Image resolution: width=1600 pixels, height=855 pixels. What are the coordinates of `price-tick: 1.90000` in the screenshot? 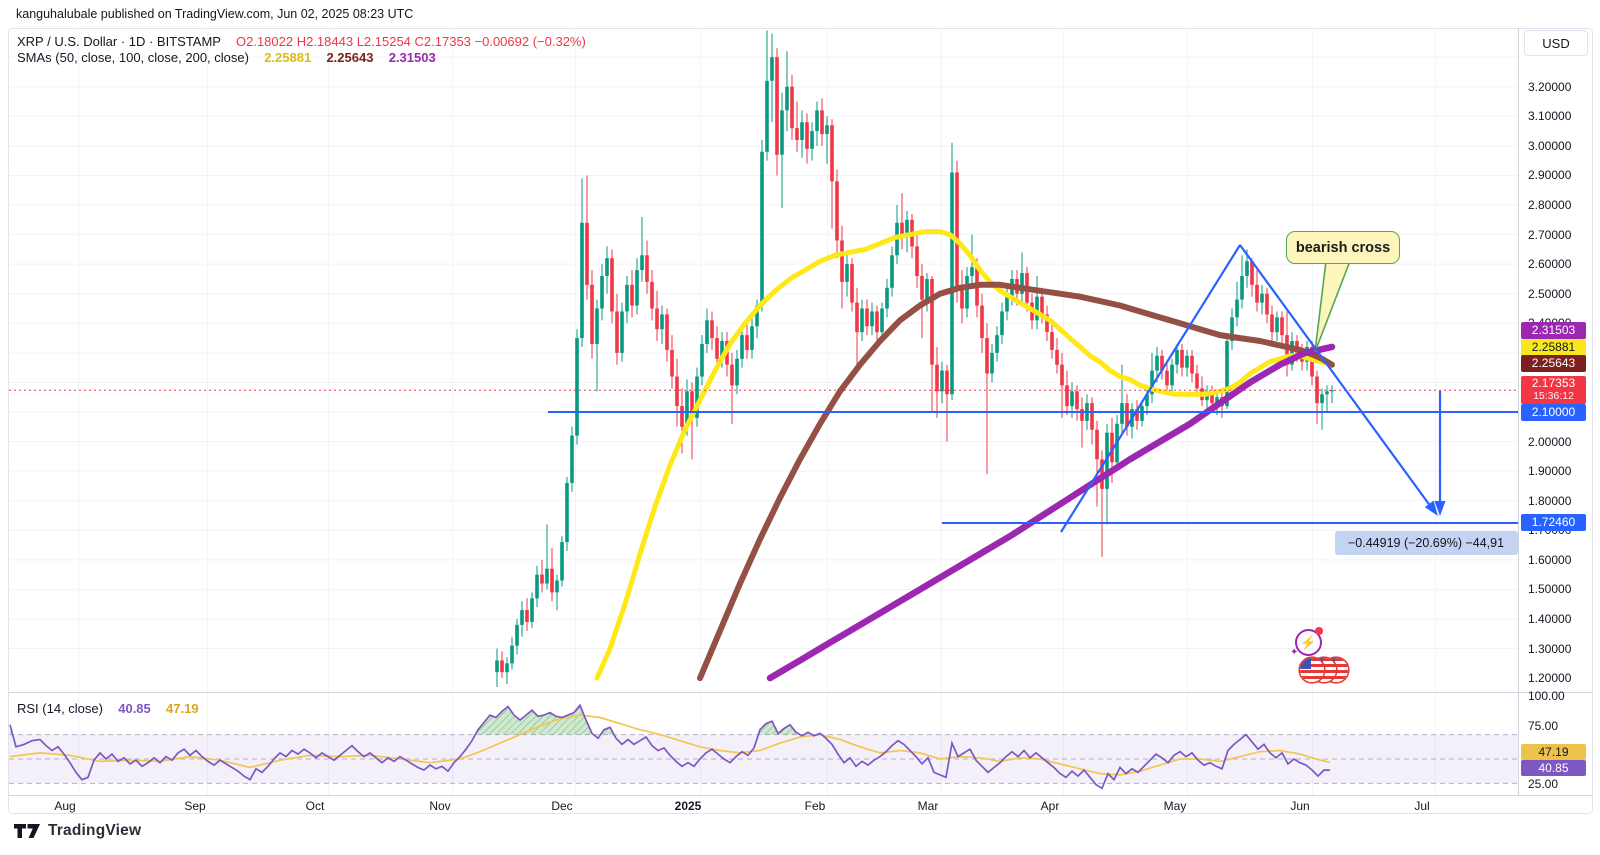 It's located at (1550, 471).